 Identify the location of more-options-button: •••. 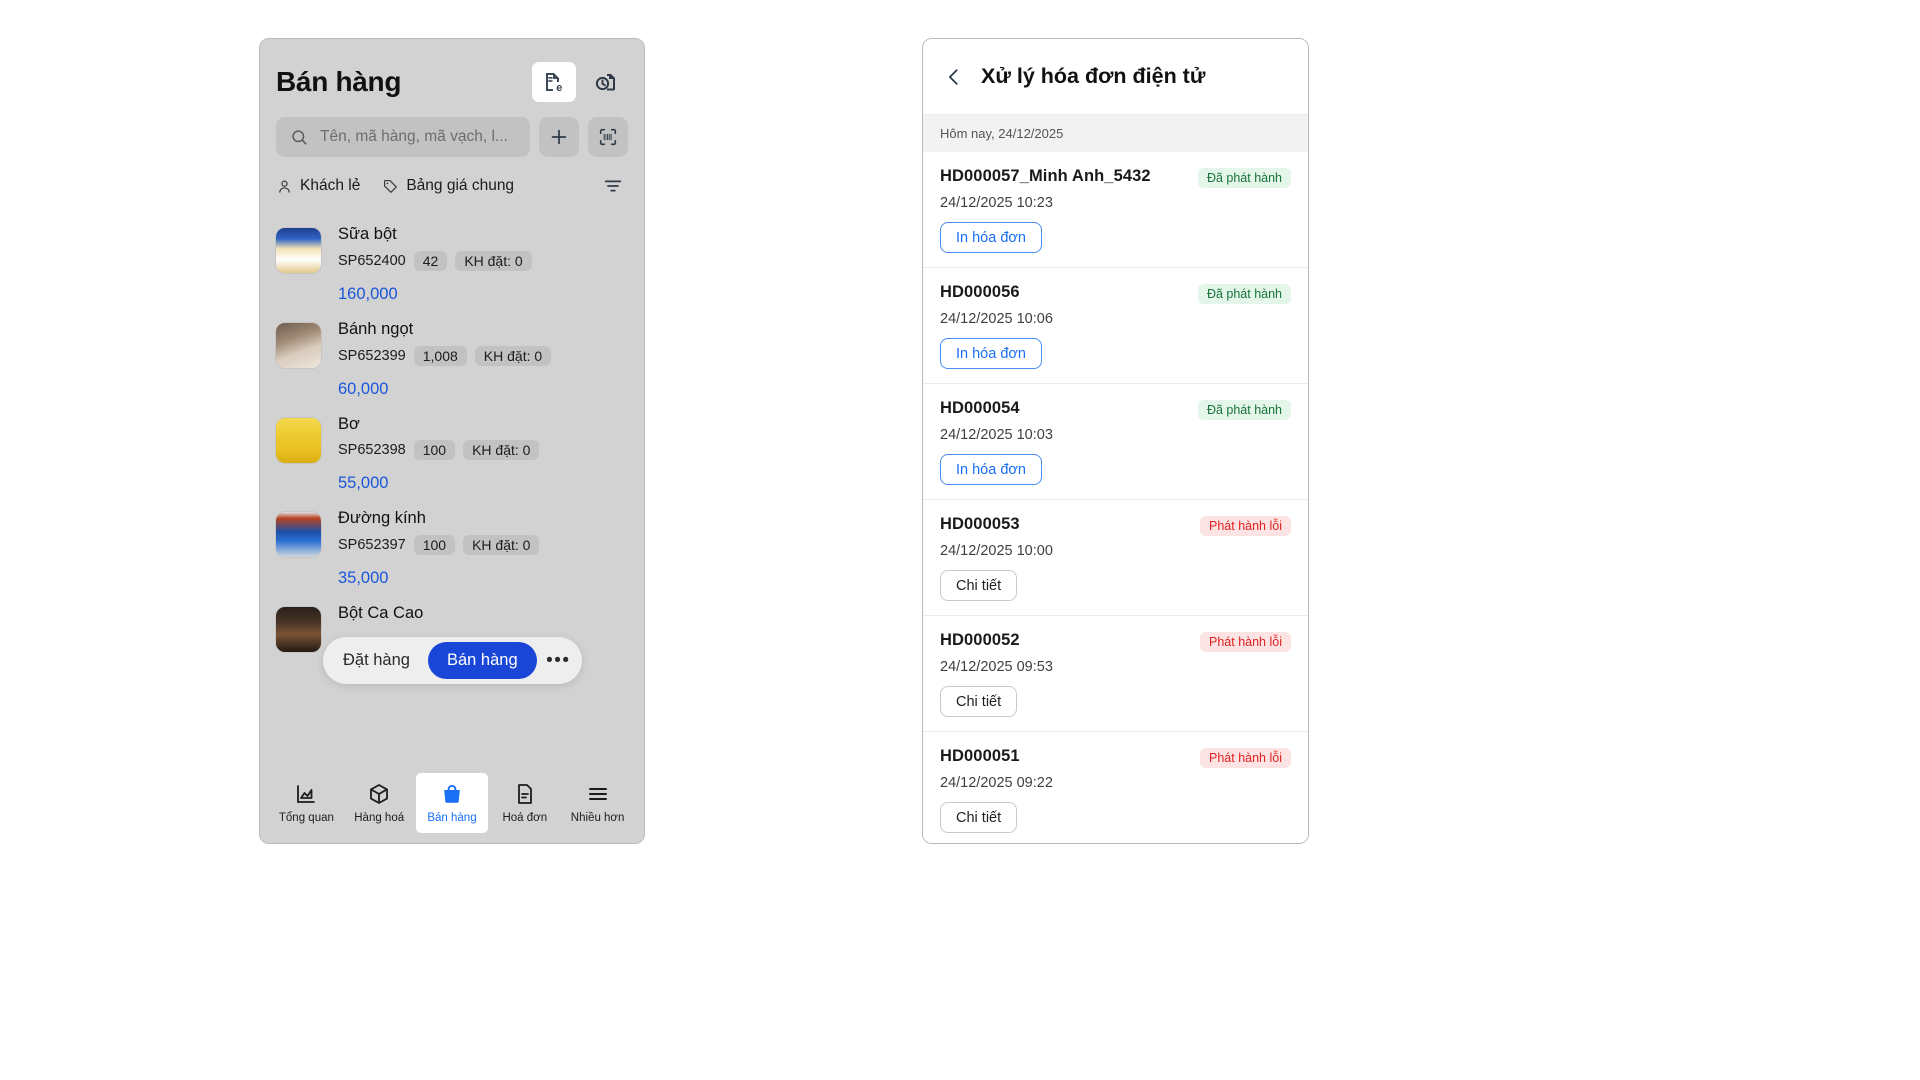
(558, 660).